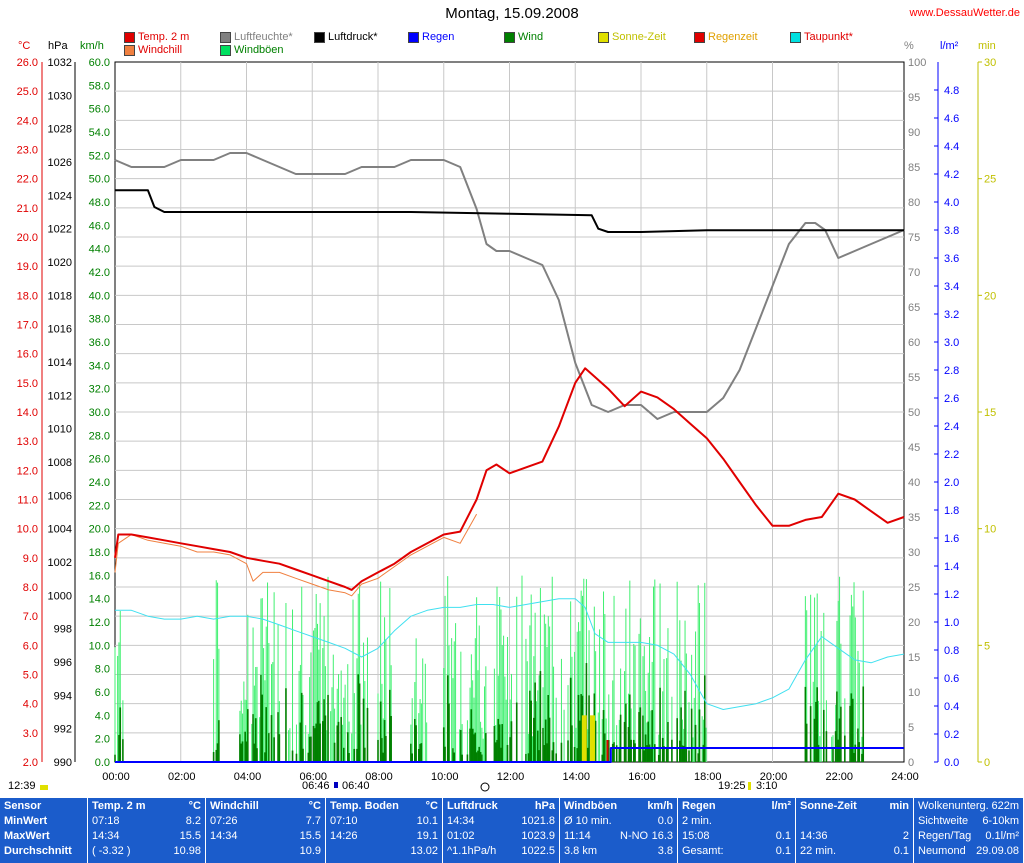 The width and height of the screenshot is (1024, 863). I want to click on pressure-tick-label: 1008, so click(60, 463).